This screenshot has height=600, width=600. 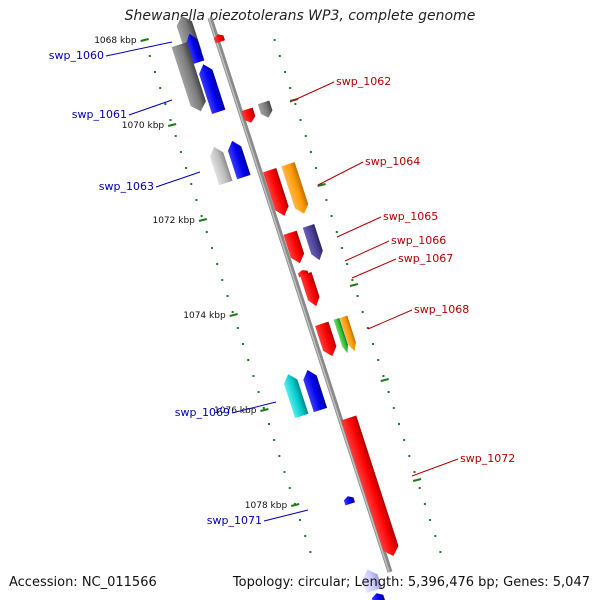 What do you see at coordinates (368, 170) in the screenshot?
I see `gene-label-swp-1064: swp_1064` at bounding box center [368, 170].